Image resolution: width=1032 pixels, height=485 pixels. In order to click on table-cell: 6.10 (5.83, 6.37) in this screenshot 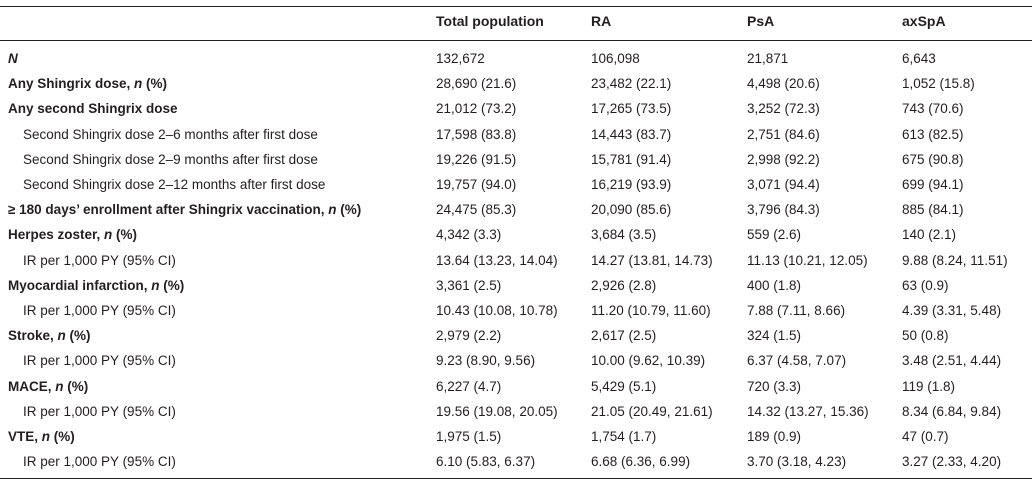, I will do `click(486, 462)`.